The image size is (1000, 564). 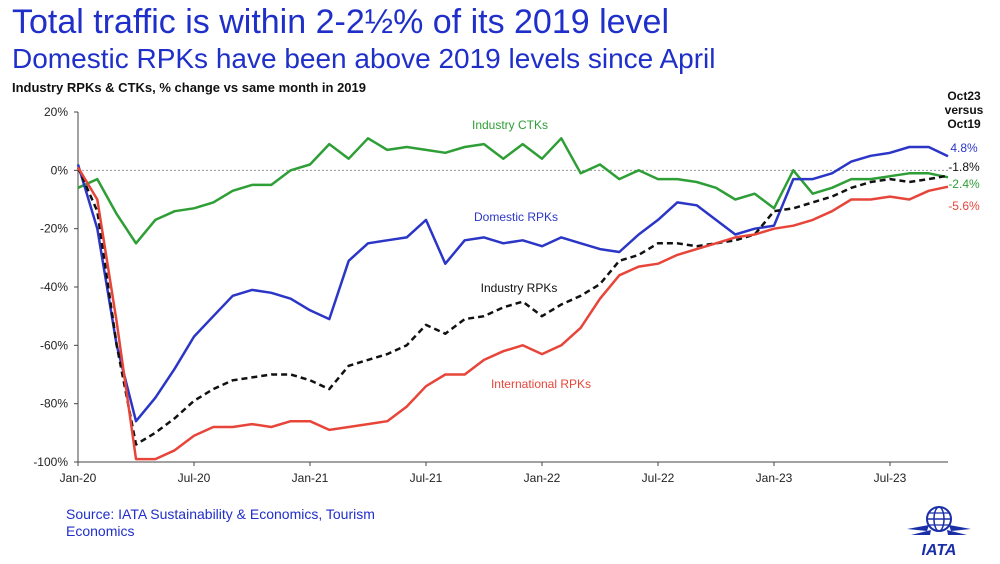 I want to click on x-tick-label: Jul-22, so click(x=658, y=478).